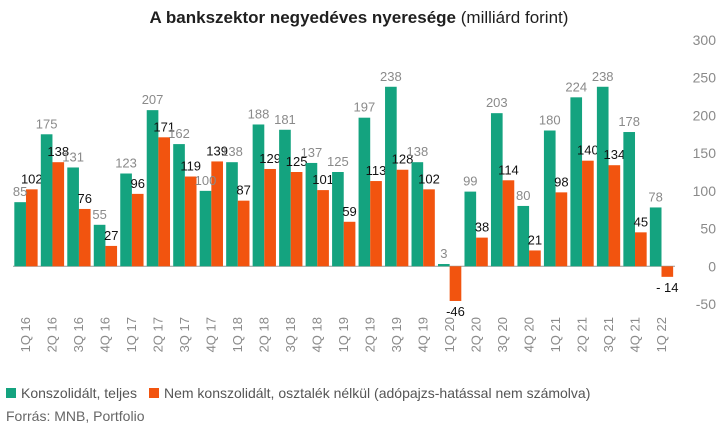 The height and width of the screenshot is (430, 718). I want to click on x-tick-label: 3Q 18, so click(290, 334).